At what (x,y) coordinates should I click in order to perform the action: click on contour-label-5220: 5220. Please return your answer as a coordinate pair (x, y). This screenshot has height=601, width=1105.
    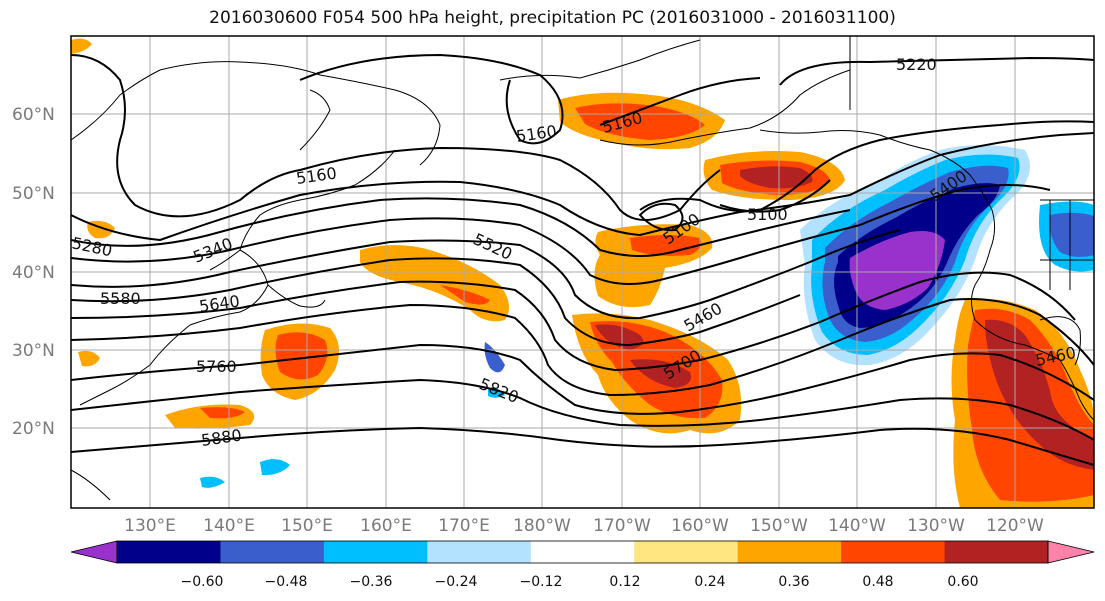
    Looking at the image, I should click on (916, 64).